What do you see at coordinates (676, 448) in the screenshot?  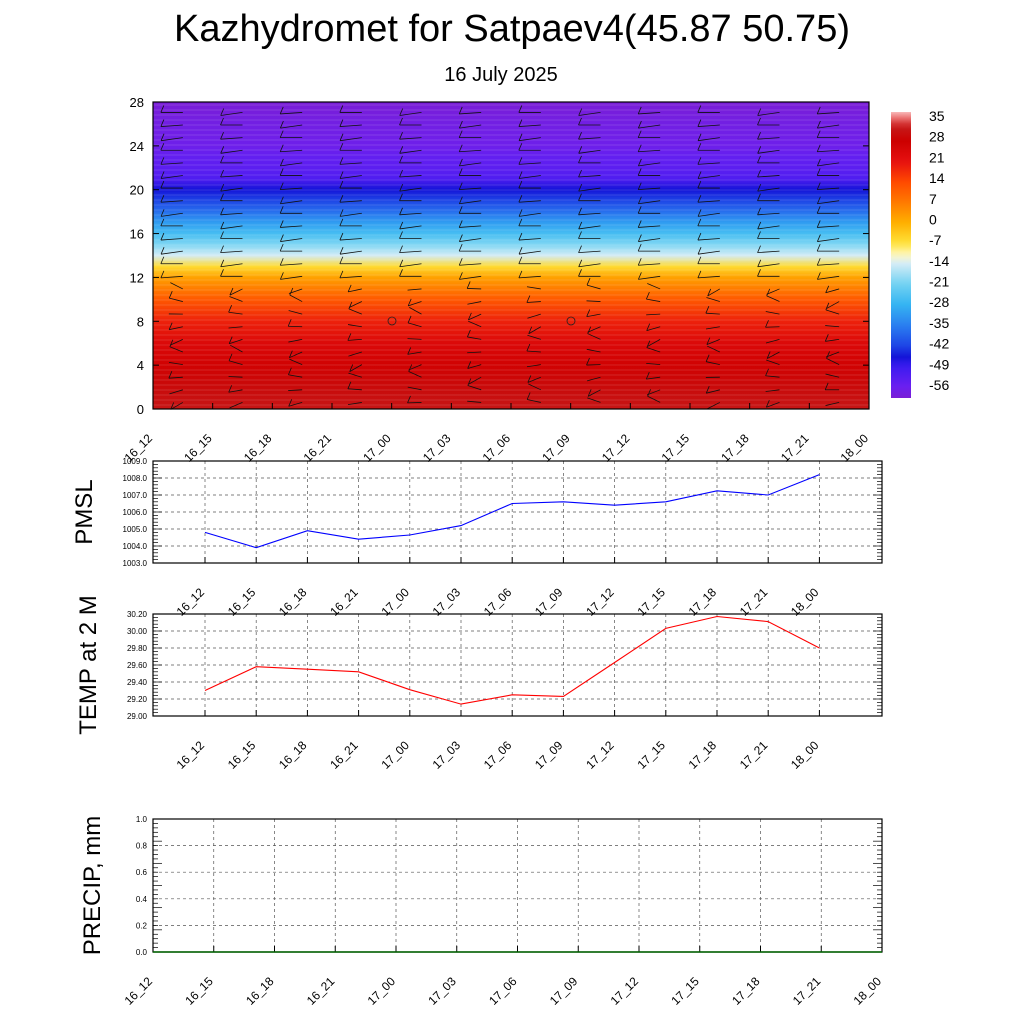 I see `x-tick-label: 17_15` at bounding box center [676, 448].